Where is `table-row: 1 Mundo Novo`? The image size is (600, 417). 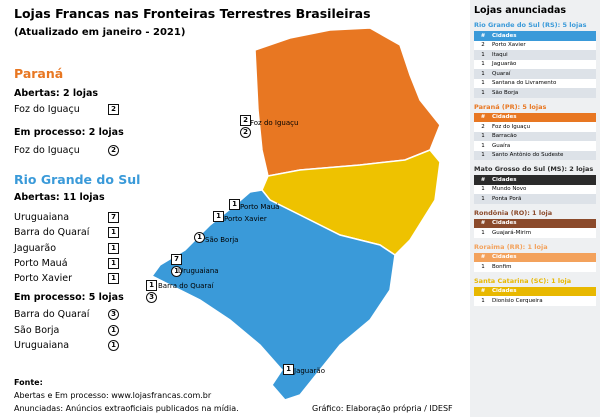 table-row: 1 Mundo Novo is located at coordinates (535, 189).